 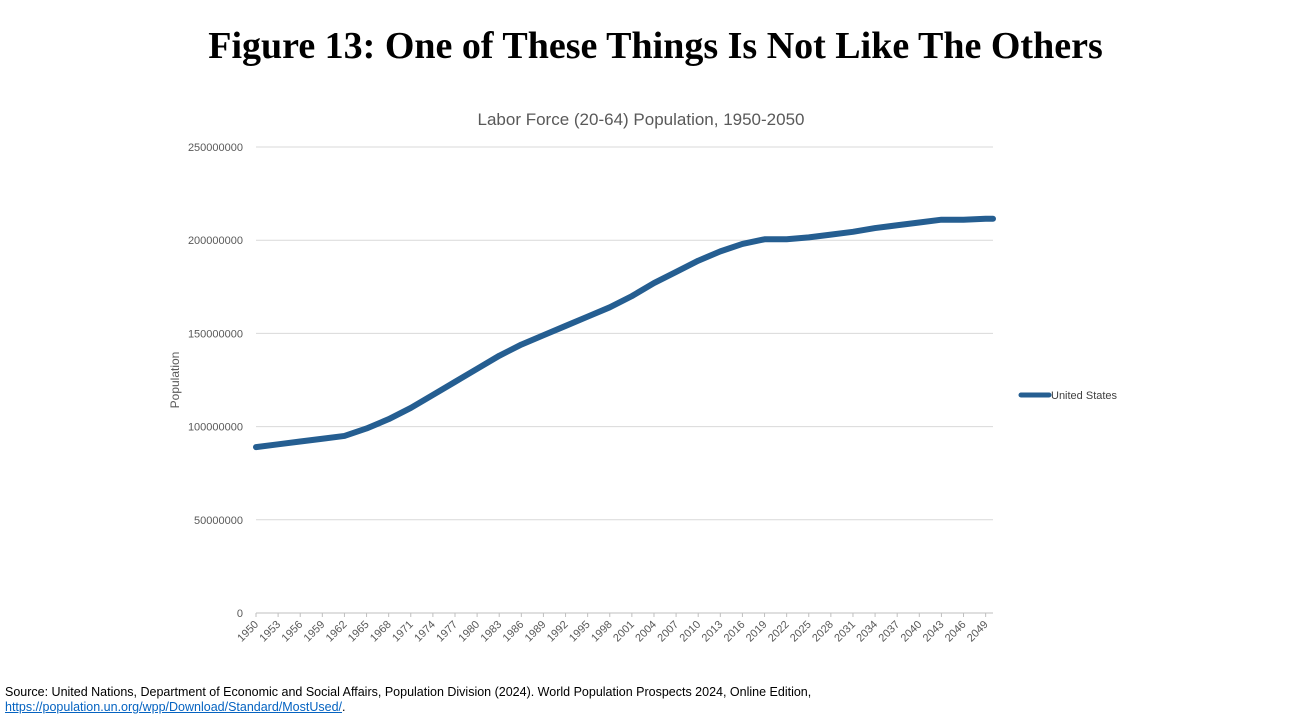 What do you see at coordinates (956, 632) in the screenshot?
I see `x-tick-label: 2046` at bounding box center [956, 632].